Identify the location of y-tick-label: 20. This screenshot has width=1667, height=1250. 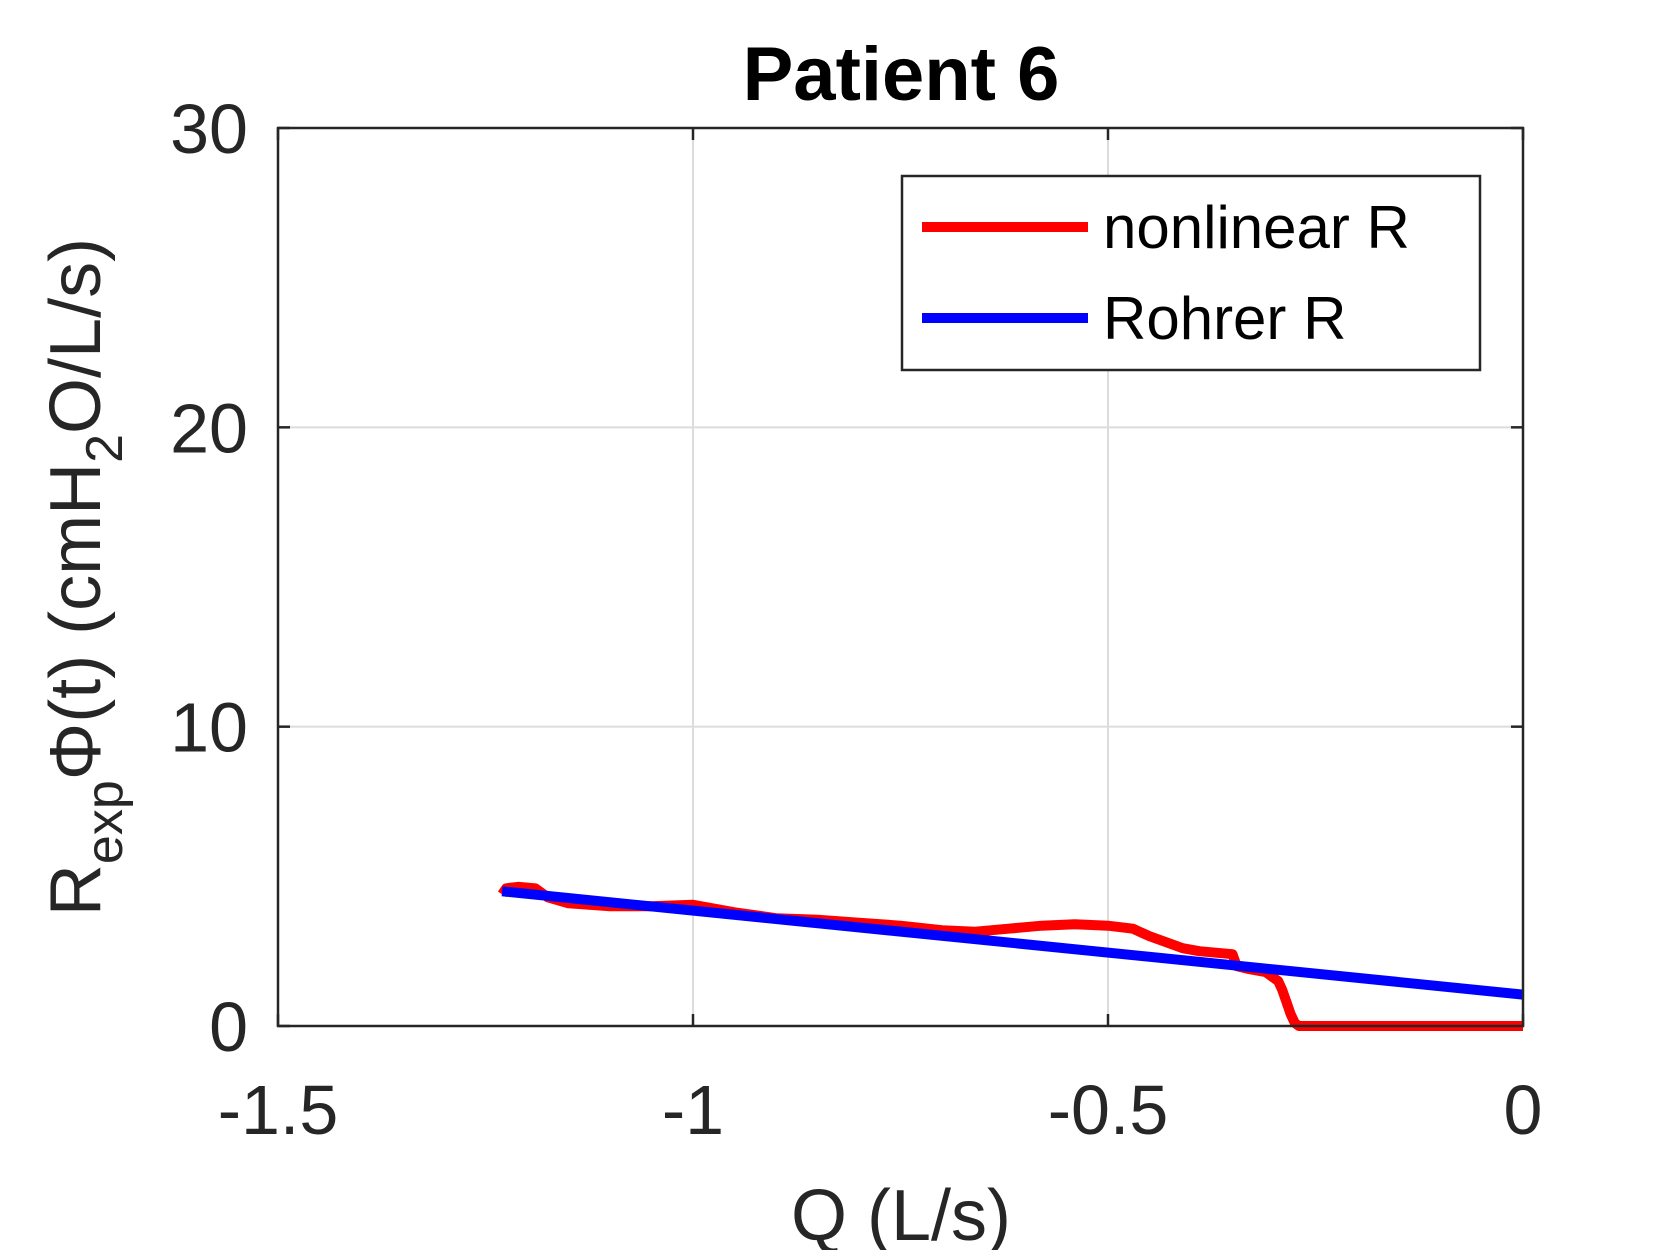
(209, 428).